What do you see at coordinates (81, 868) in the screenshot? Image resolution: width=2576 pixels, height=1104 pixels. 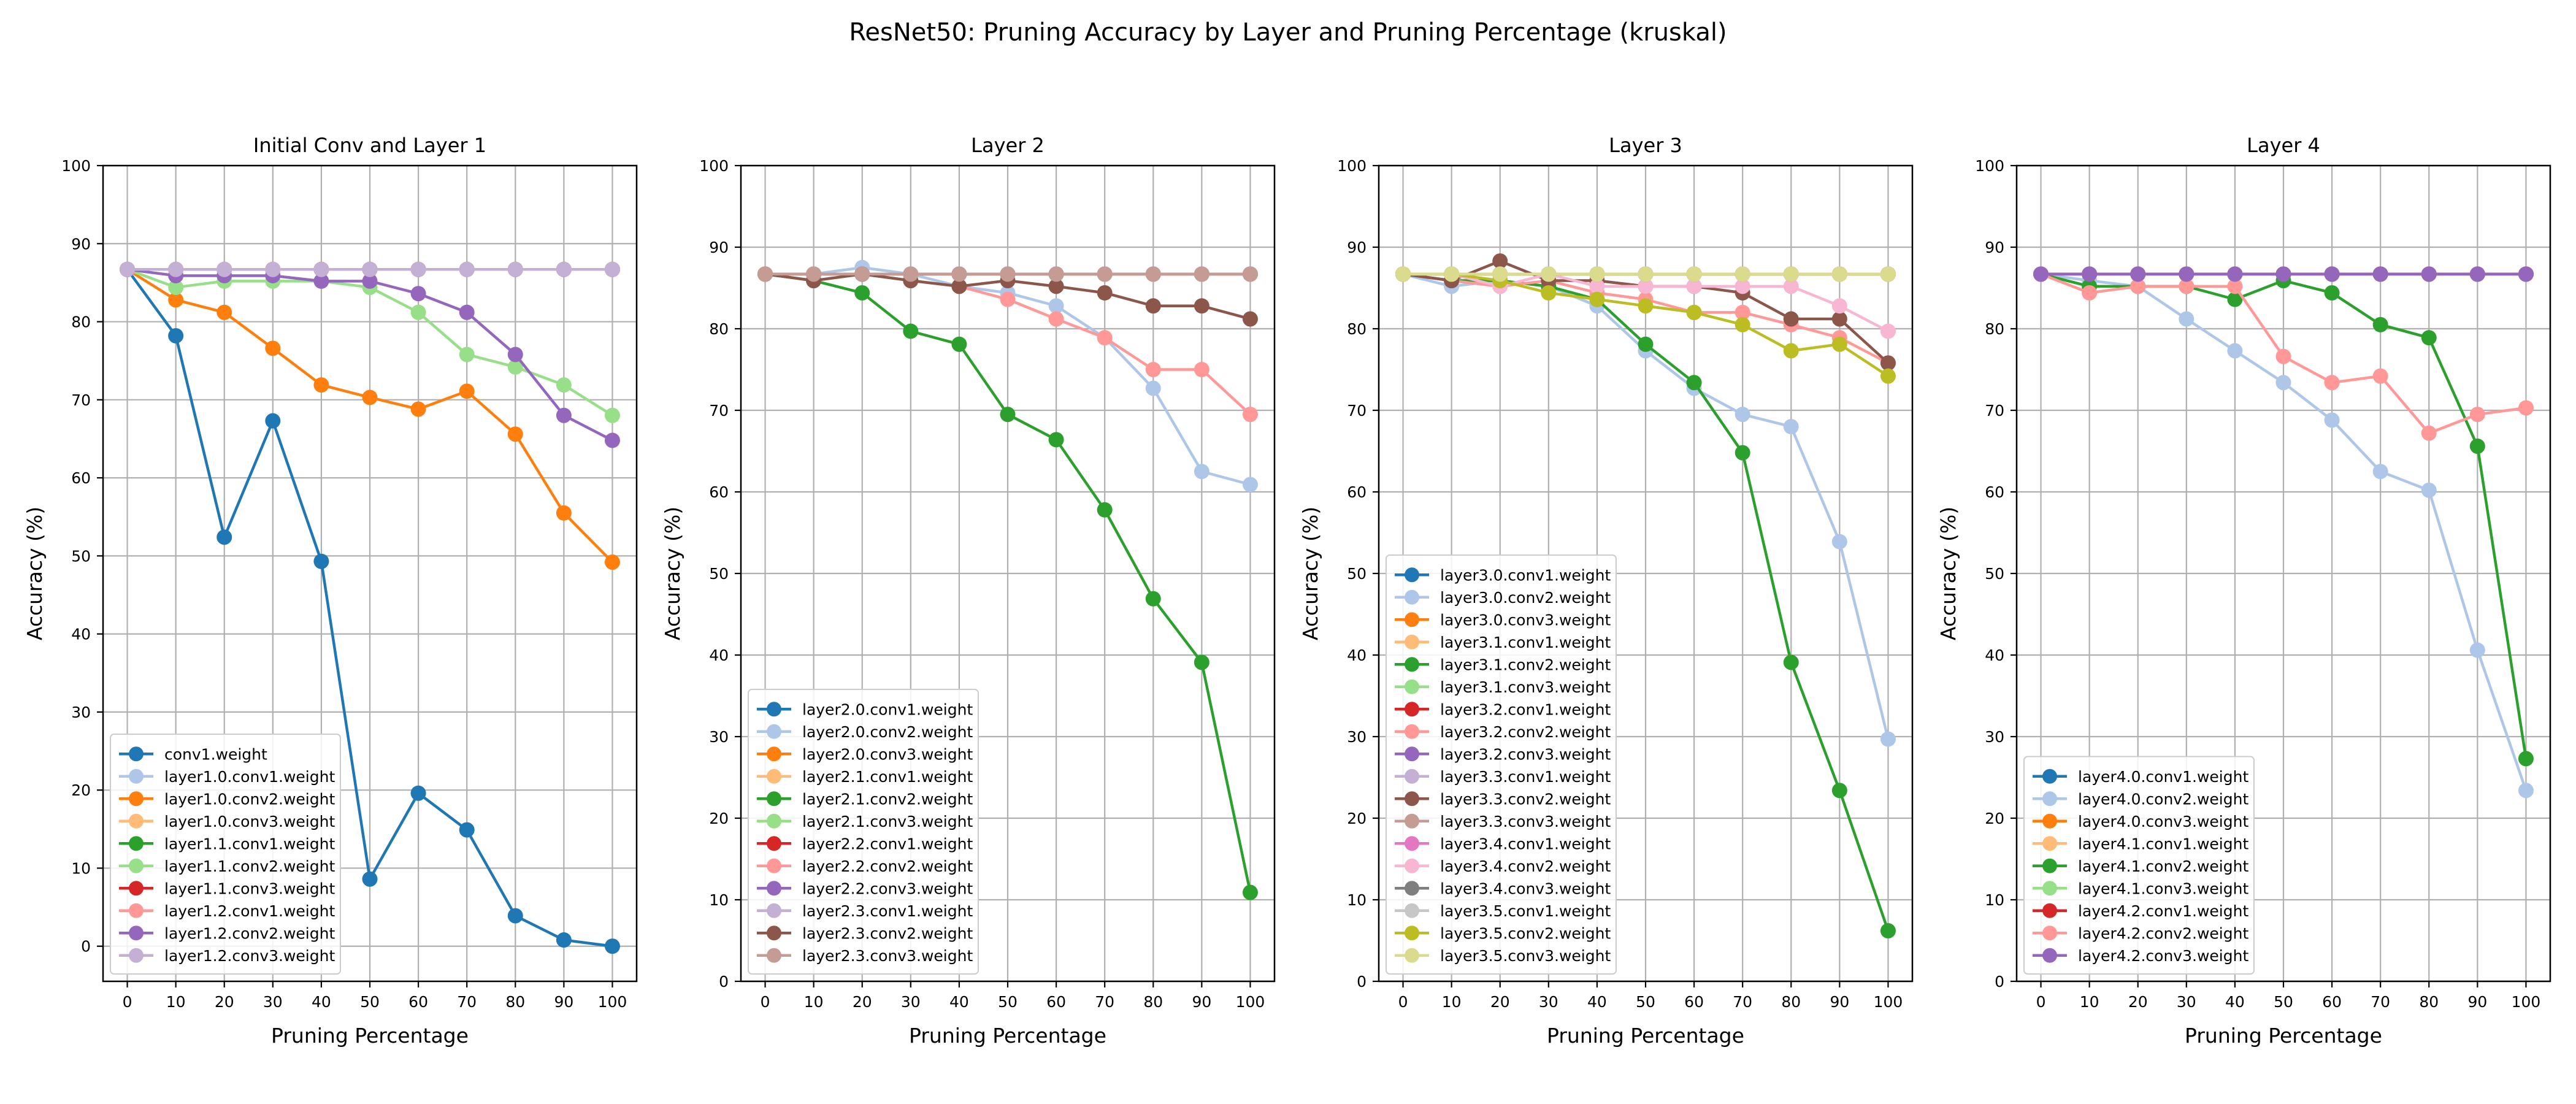 I see `y-tick-label: 10` at bounding box center [81, 868].